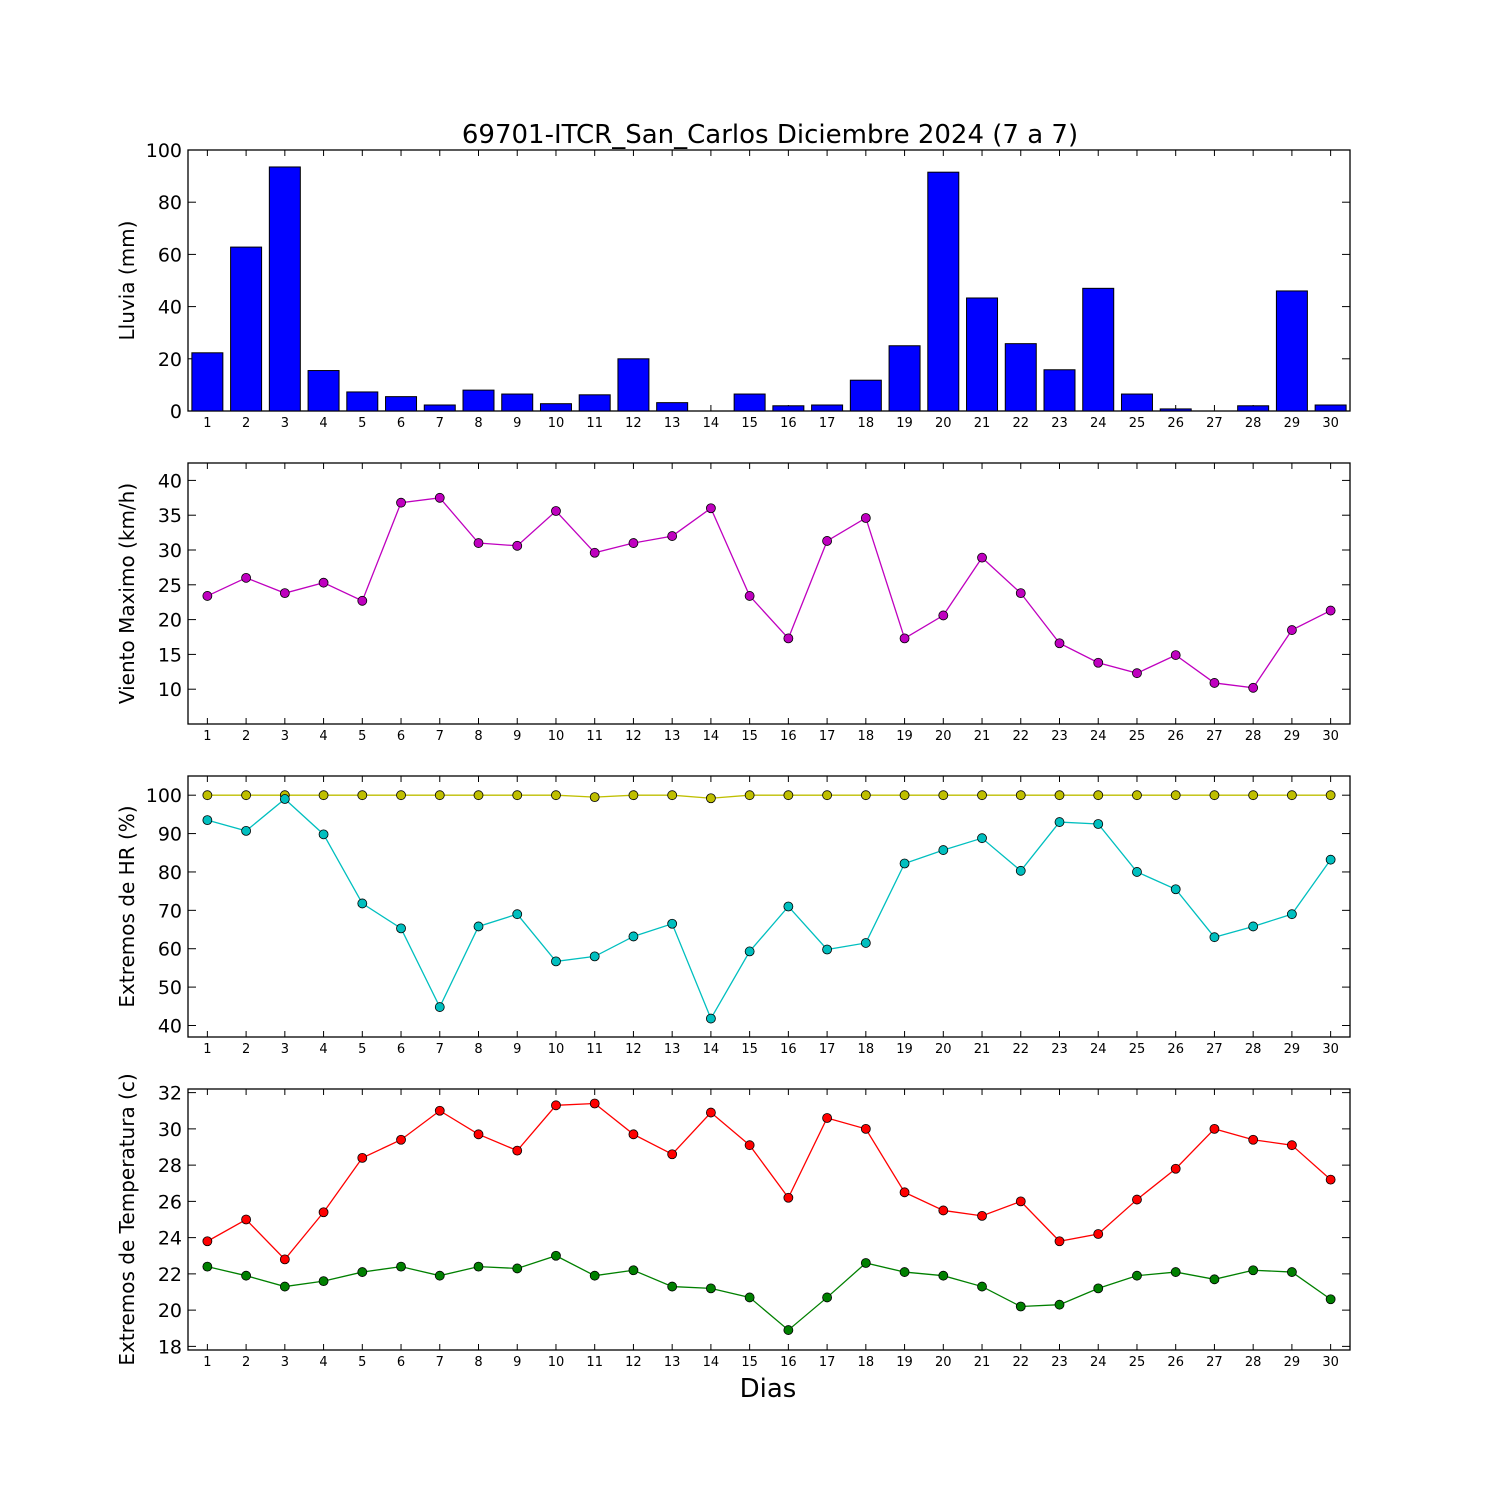 Image resolution: width=1500 pixels, height=1500 pixels. Describe the element at coordinates (904, 1049) in the screenshot. I see `x-tick-label: 19` at that location.